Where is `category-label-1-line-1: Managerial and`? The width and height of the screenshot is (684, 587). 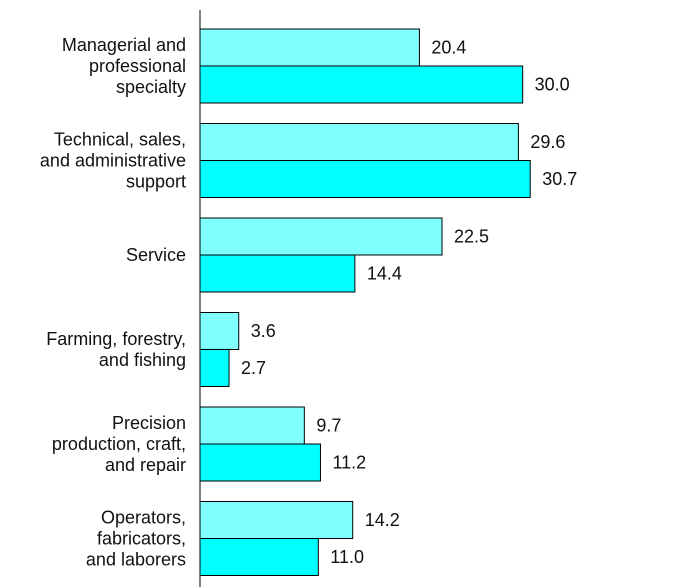
category-label-1-line-1: Managerial and is located at coordinates (124, 45).